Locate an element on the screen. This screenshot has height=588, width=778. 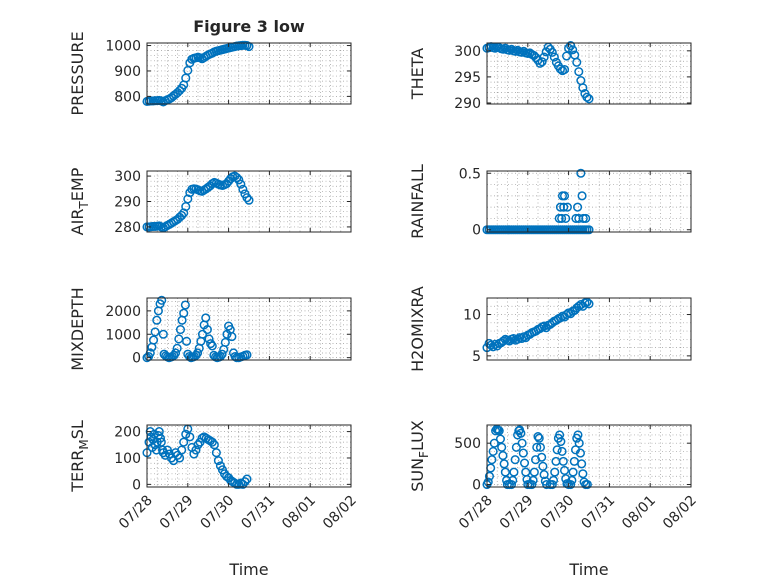
y-tick-label: 0.5 is located at coordinates (470, 174).